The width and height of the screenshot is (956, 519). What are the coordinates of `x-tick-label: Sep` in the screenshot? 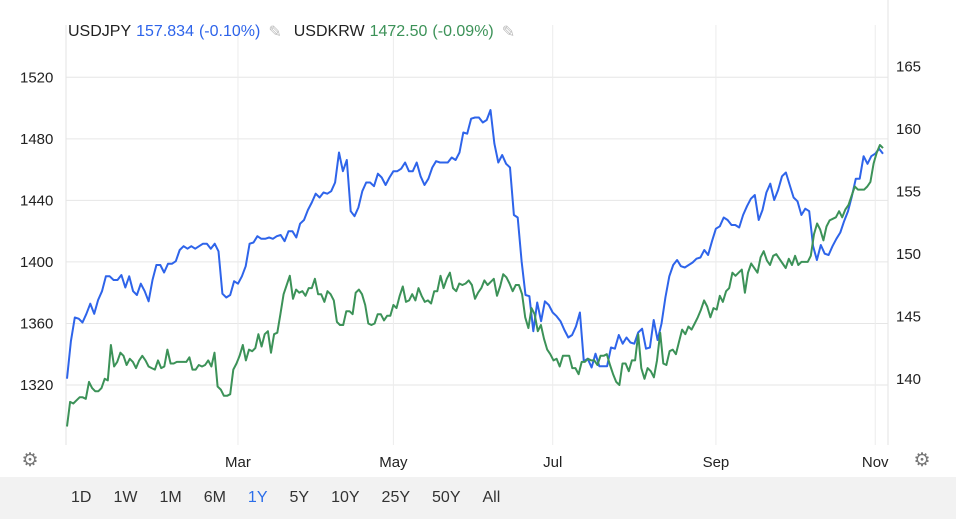 It's located at (716, 462).